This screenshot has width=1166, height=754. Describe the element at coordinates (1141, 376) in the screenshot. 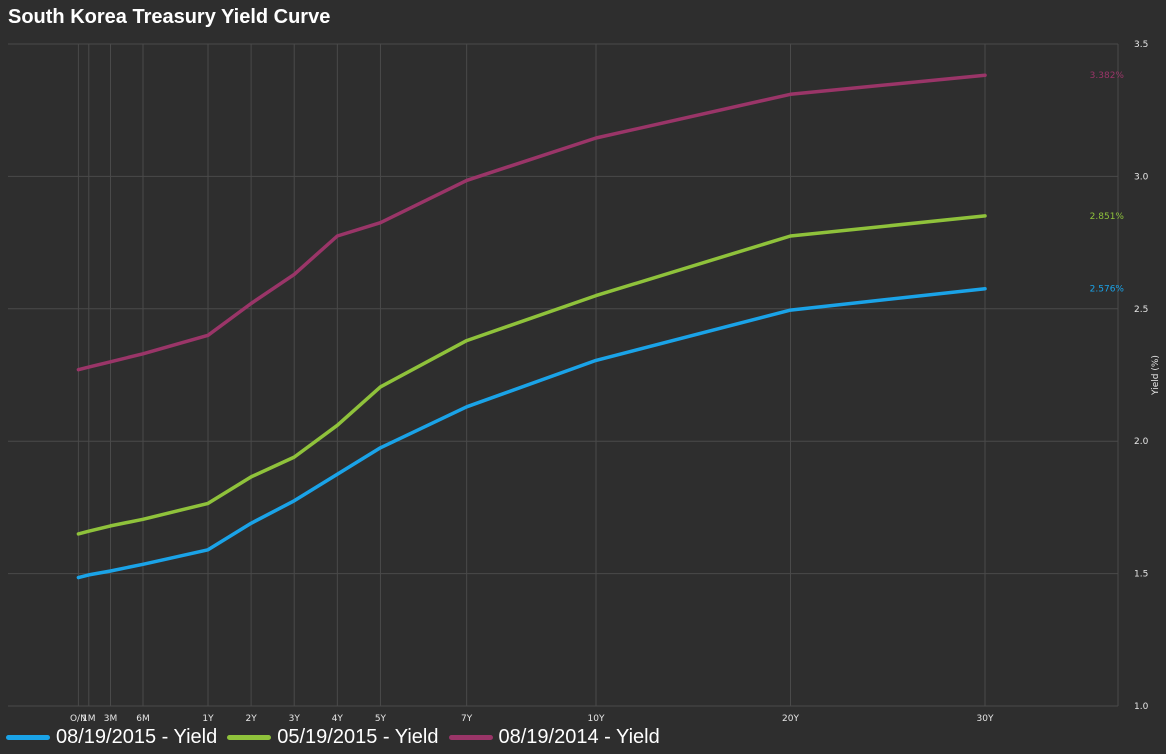

I see `y-axis-ticks: 1.0 1.5 2.0 2.5 3.0 3.5` at that location.